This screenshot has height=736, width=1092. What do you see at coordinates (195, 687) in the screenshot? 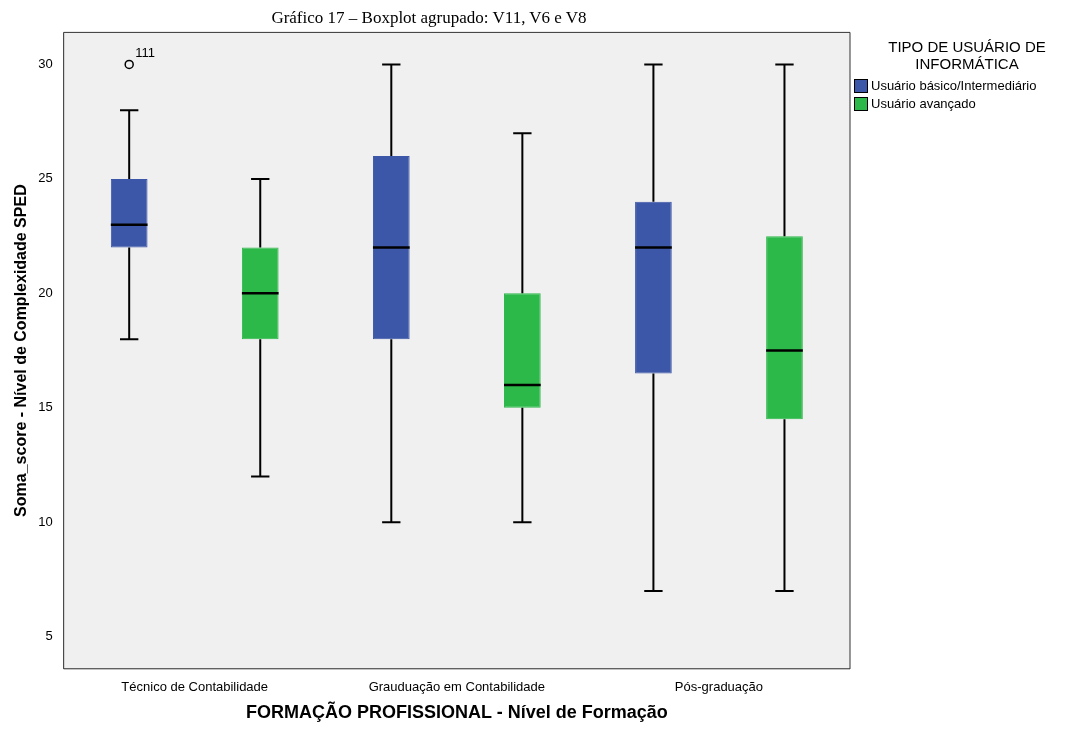
I see `x-tick-label: Técnico de Contabilidade` at bounding box center [195, 687].